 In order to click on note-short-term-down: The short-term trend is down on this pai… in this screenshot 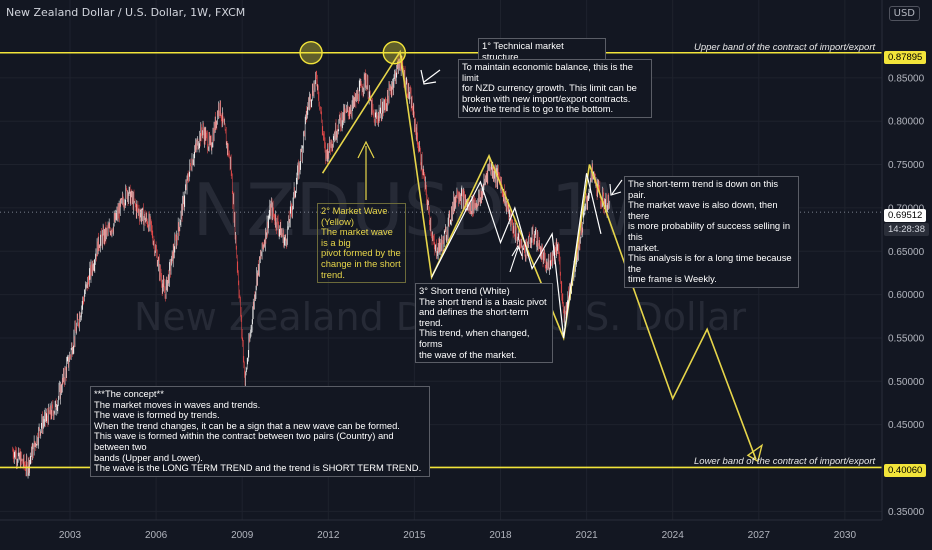, I will do `click(711, 232)`.